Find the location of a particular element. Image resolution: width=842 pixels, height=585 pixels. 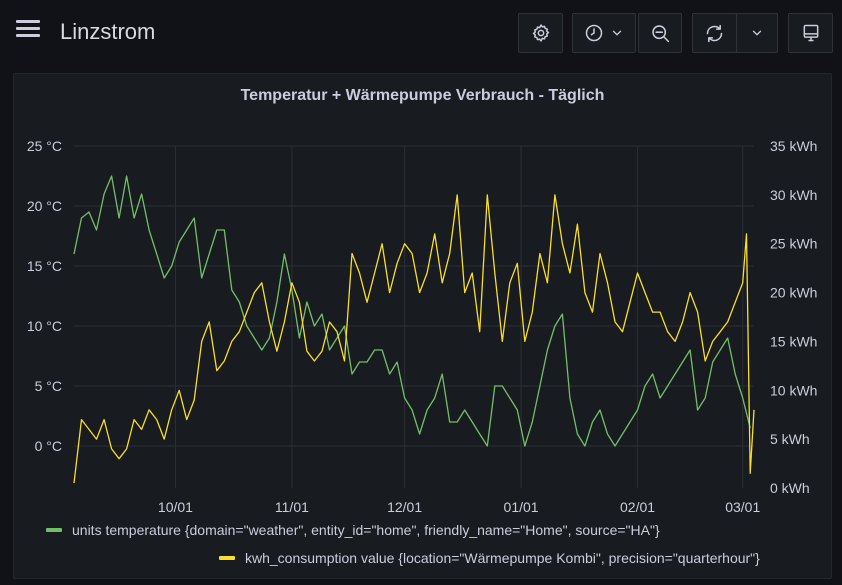

clock-icon is located at coordinates (594, 33).